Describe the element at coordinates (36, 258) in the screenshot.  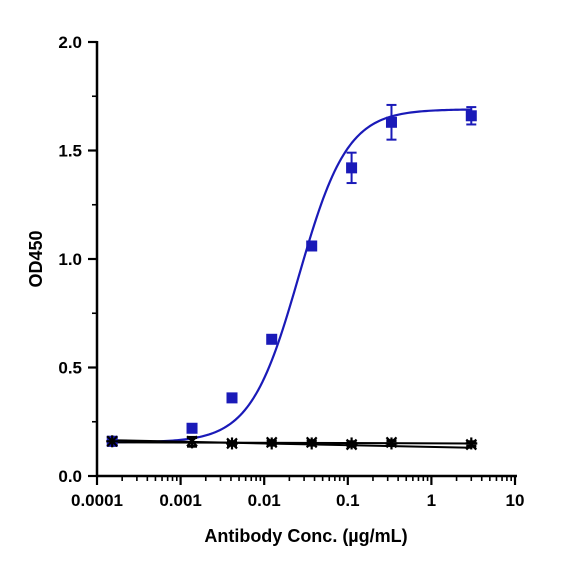
I see `y-axis-title: OD450` at that location.